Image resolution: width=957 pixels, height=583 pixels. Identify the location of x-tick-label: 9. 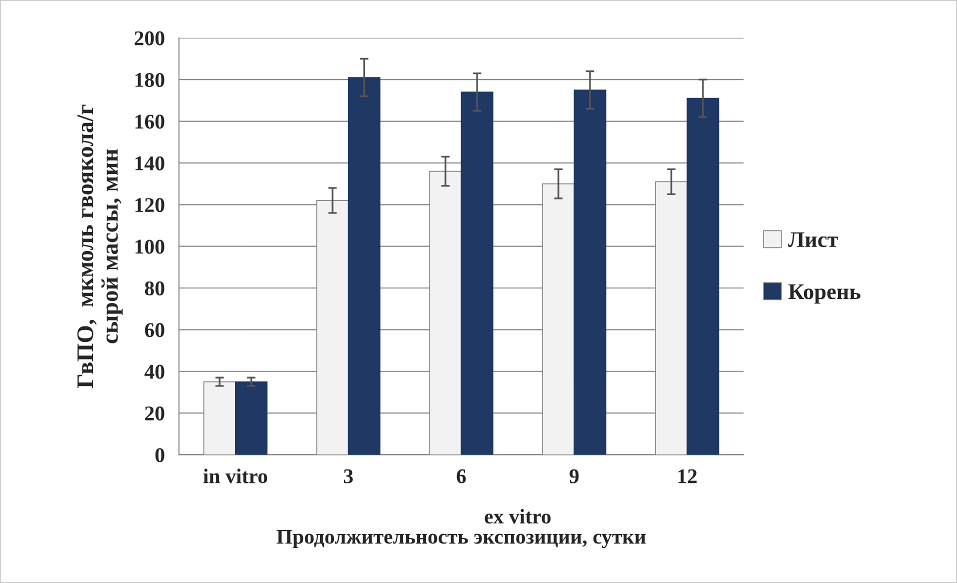
(574, 476).